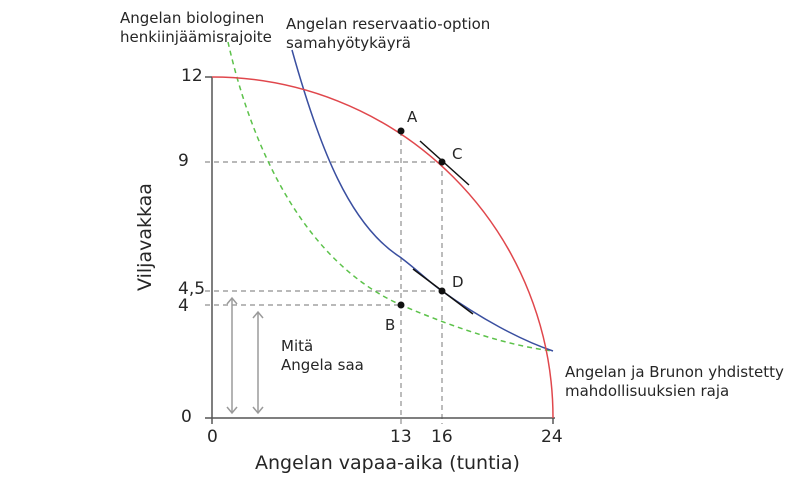 The image size is (810, 487). What do you see at coordinates (245, 355) in the screenshot?
I see `angela-gets-arrows` at bounding box center [245, 355].